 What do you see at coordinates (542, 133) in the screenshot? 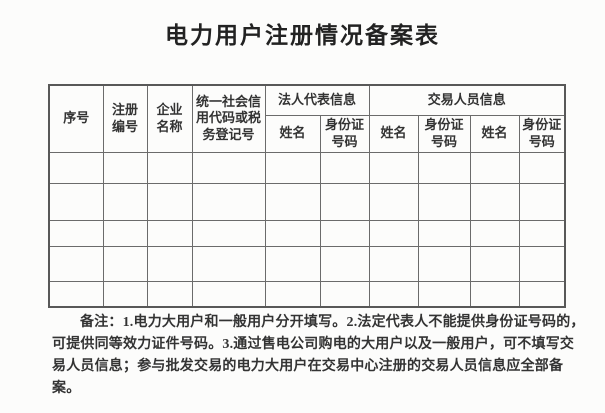
I see `col-header-trader2-id-number: 身份证 号码` at bounding box center [542, 133].